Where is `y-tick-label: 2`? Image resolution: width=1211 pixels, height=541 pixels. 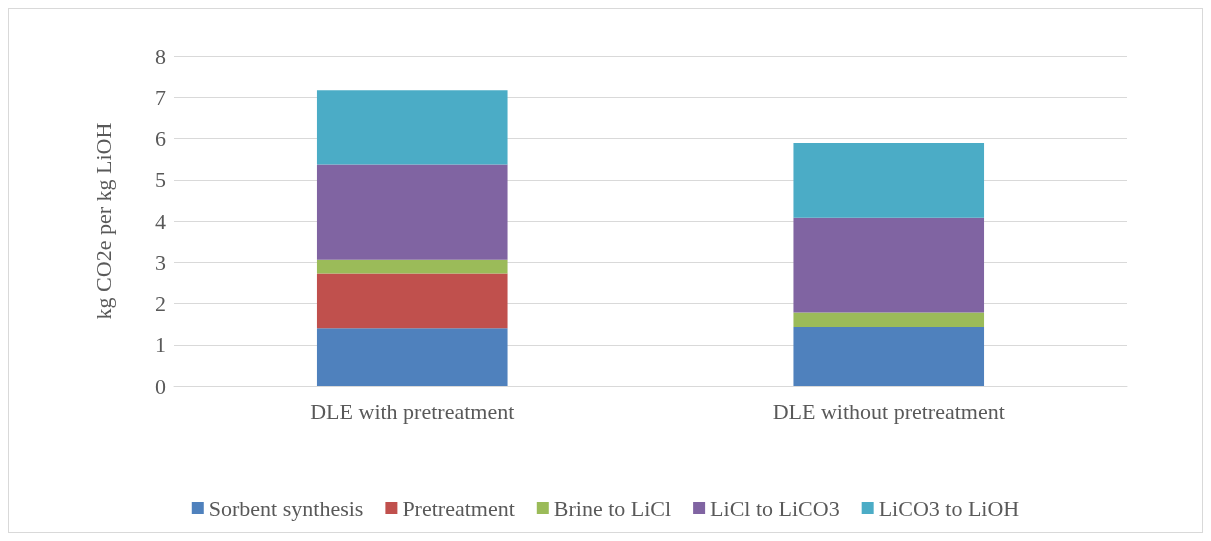 y-tick-label: 2 is located at coordinates (160, 303).